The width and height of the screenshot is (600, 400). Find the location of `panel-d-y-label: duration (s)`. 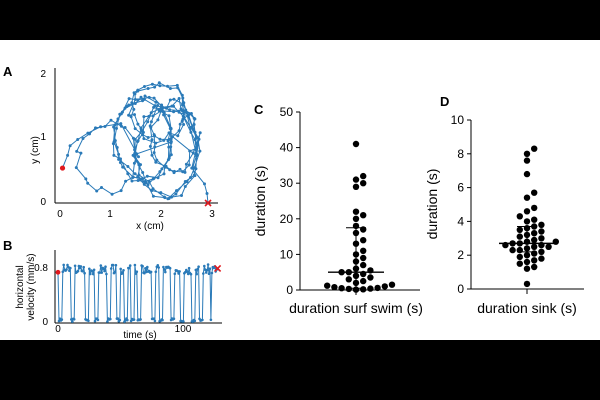

panel-d-y-label: duration (s) is located at coordinates (432, 204).